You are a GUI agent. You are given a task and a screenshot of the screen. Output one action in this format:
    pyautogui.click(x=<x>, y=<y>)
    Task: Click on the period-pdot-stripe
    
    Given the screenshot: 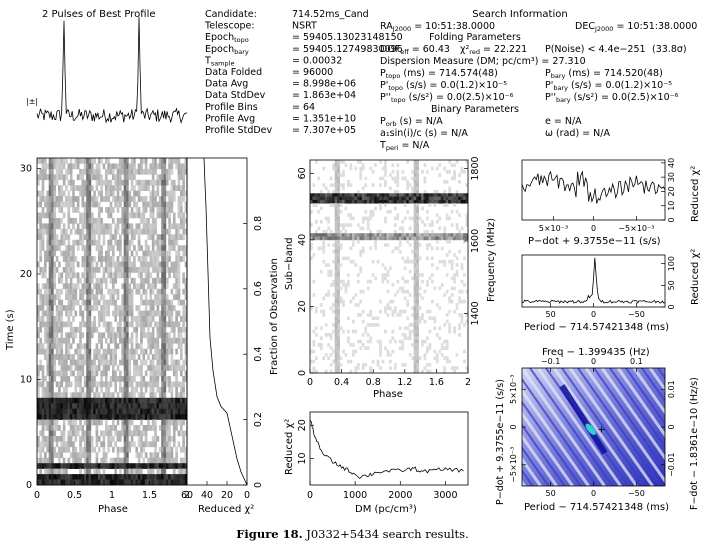 What is the action you would take?
    pyautogui.click(x=640, y=403)
    